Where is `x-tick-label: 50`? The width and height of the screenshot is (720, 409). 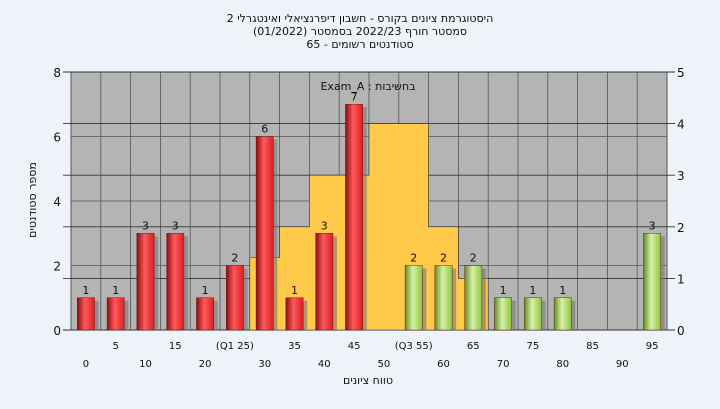
x-tick-label: 50 is located at coordinates (384, 364).